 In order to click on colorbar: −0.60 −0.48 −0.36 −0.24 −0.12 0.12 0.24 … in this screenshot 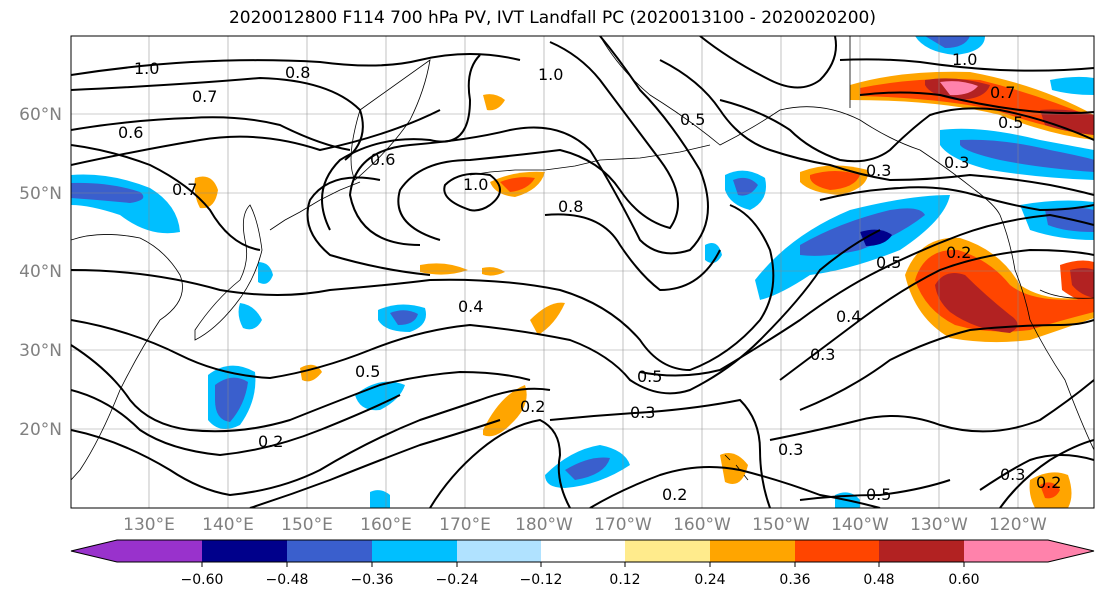, I will do `click(582, 563)`.